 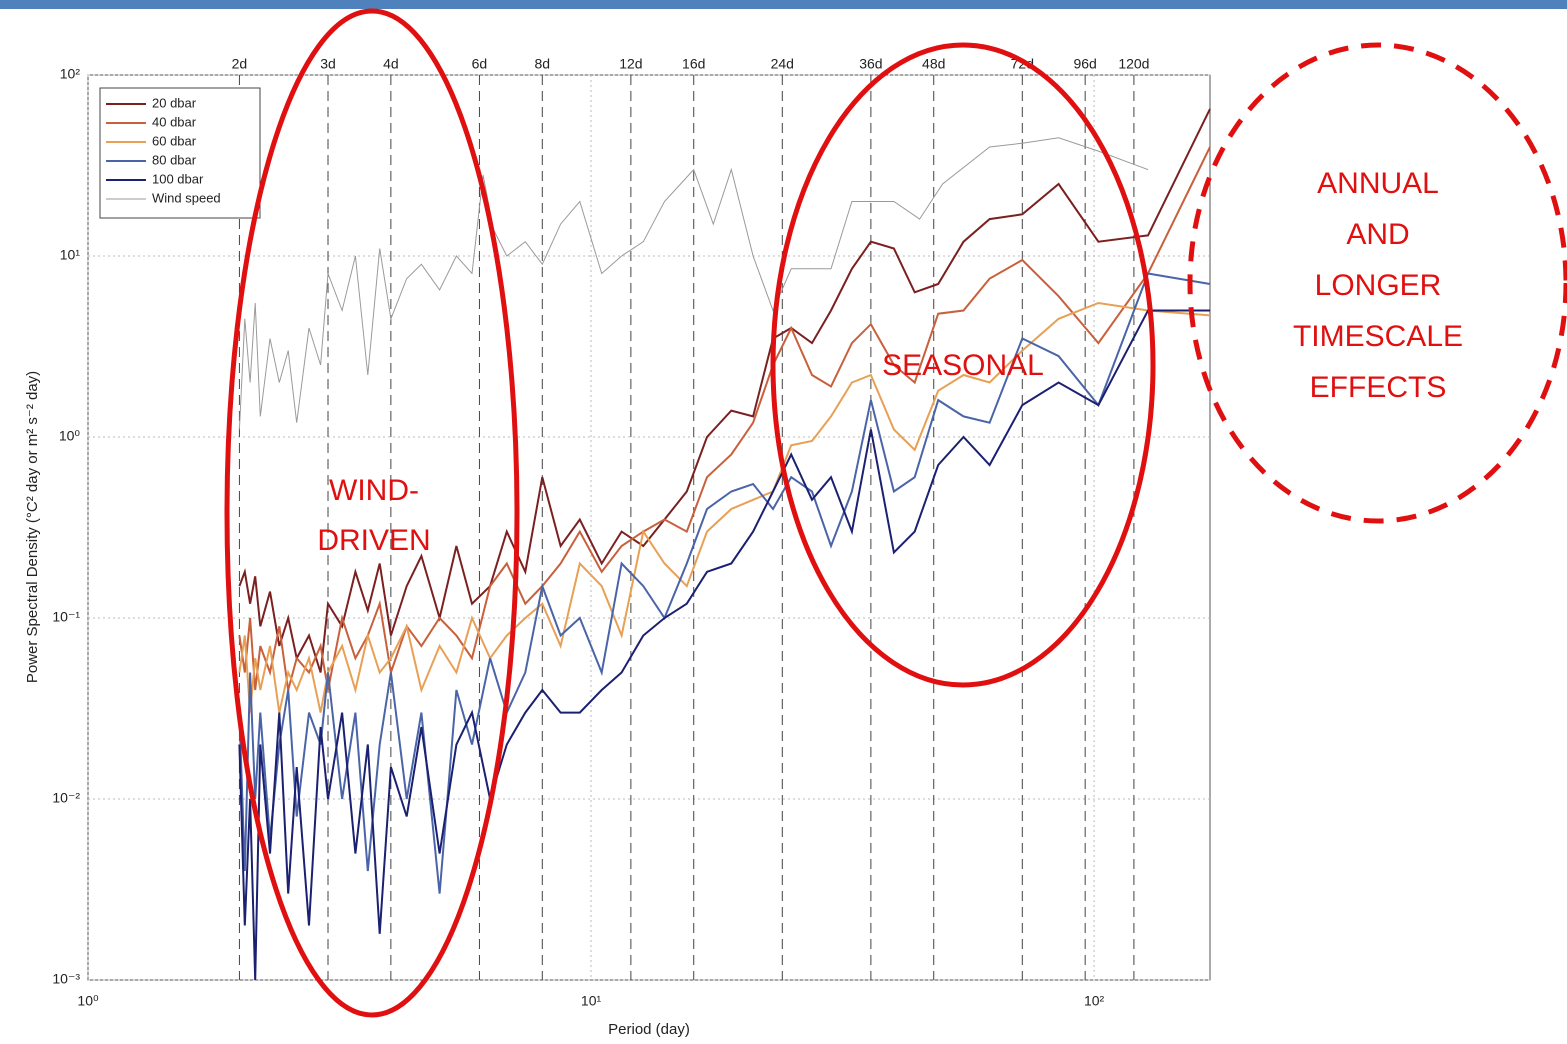 What do you see at coordinates (374, 490) in the screenshot?
I see `annotation: WIND-` at bounding box center [374, 490].